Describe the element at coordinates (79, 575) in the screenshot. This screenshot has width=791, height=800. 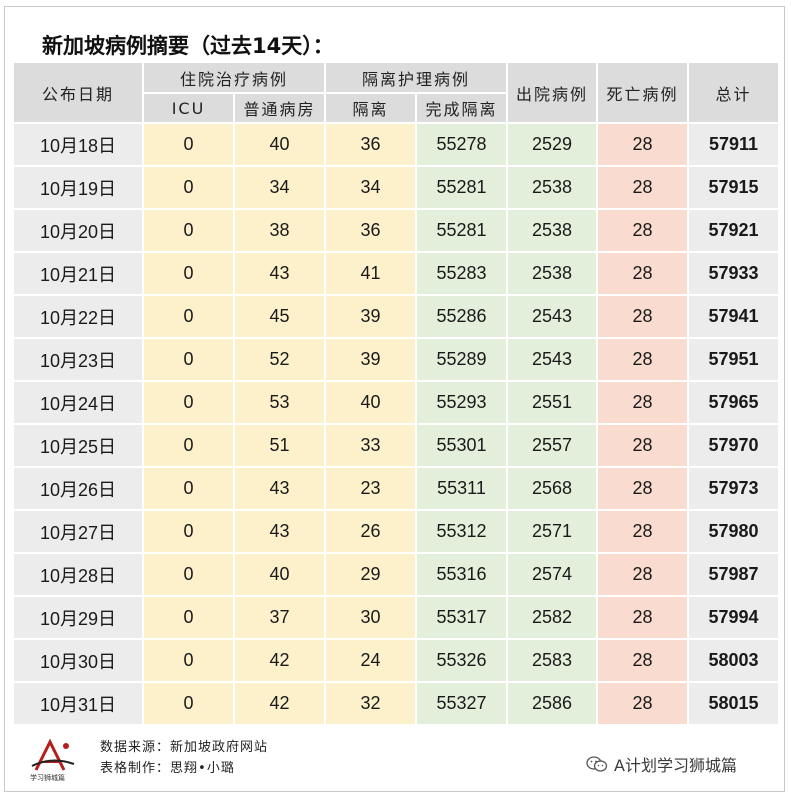
I see `cell-date: 10月28日` at that location.